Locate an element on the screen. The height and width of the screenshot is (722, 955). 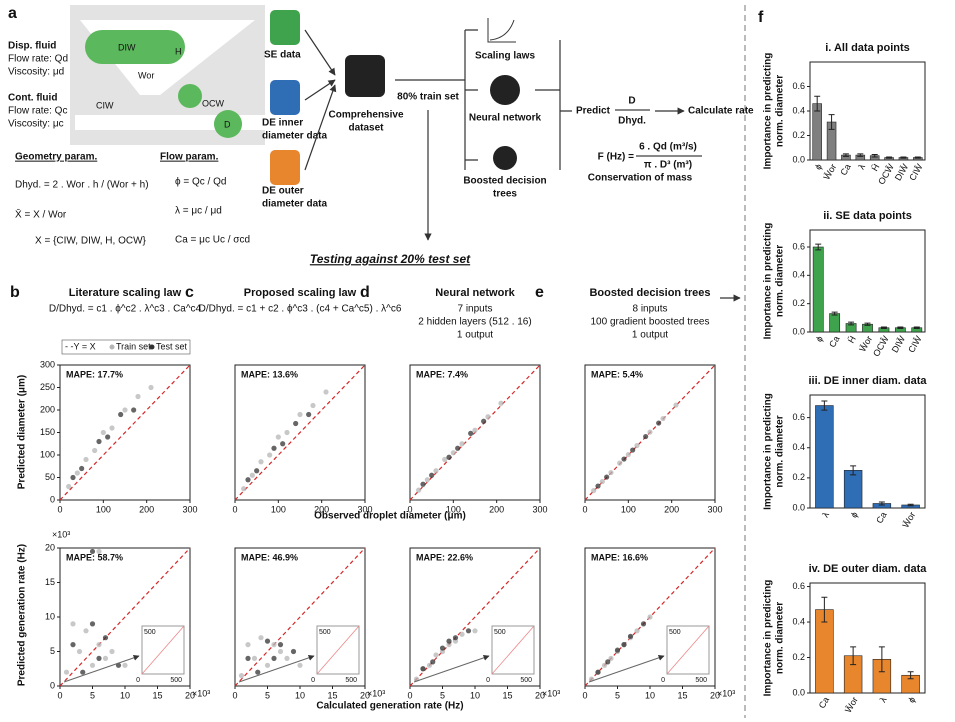
y-tick-label: 5 is located at coordinates (52, 651).